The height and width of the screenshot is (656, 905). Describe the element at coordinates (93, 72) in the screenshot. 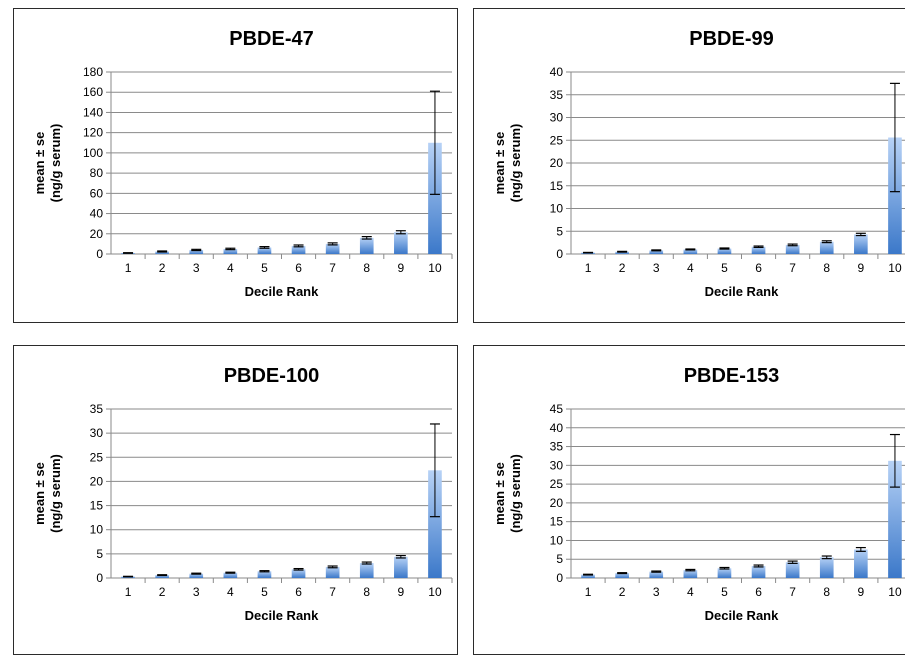

I see `y-tick-label: 180` at that location.